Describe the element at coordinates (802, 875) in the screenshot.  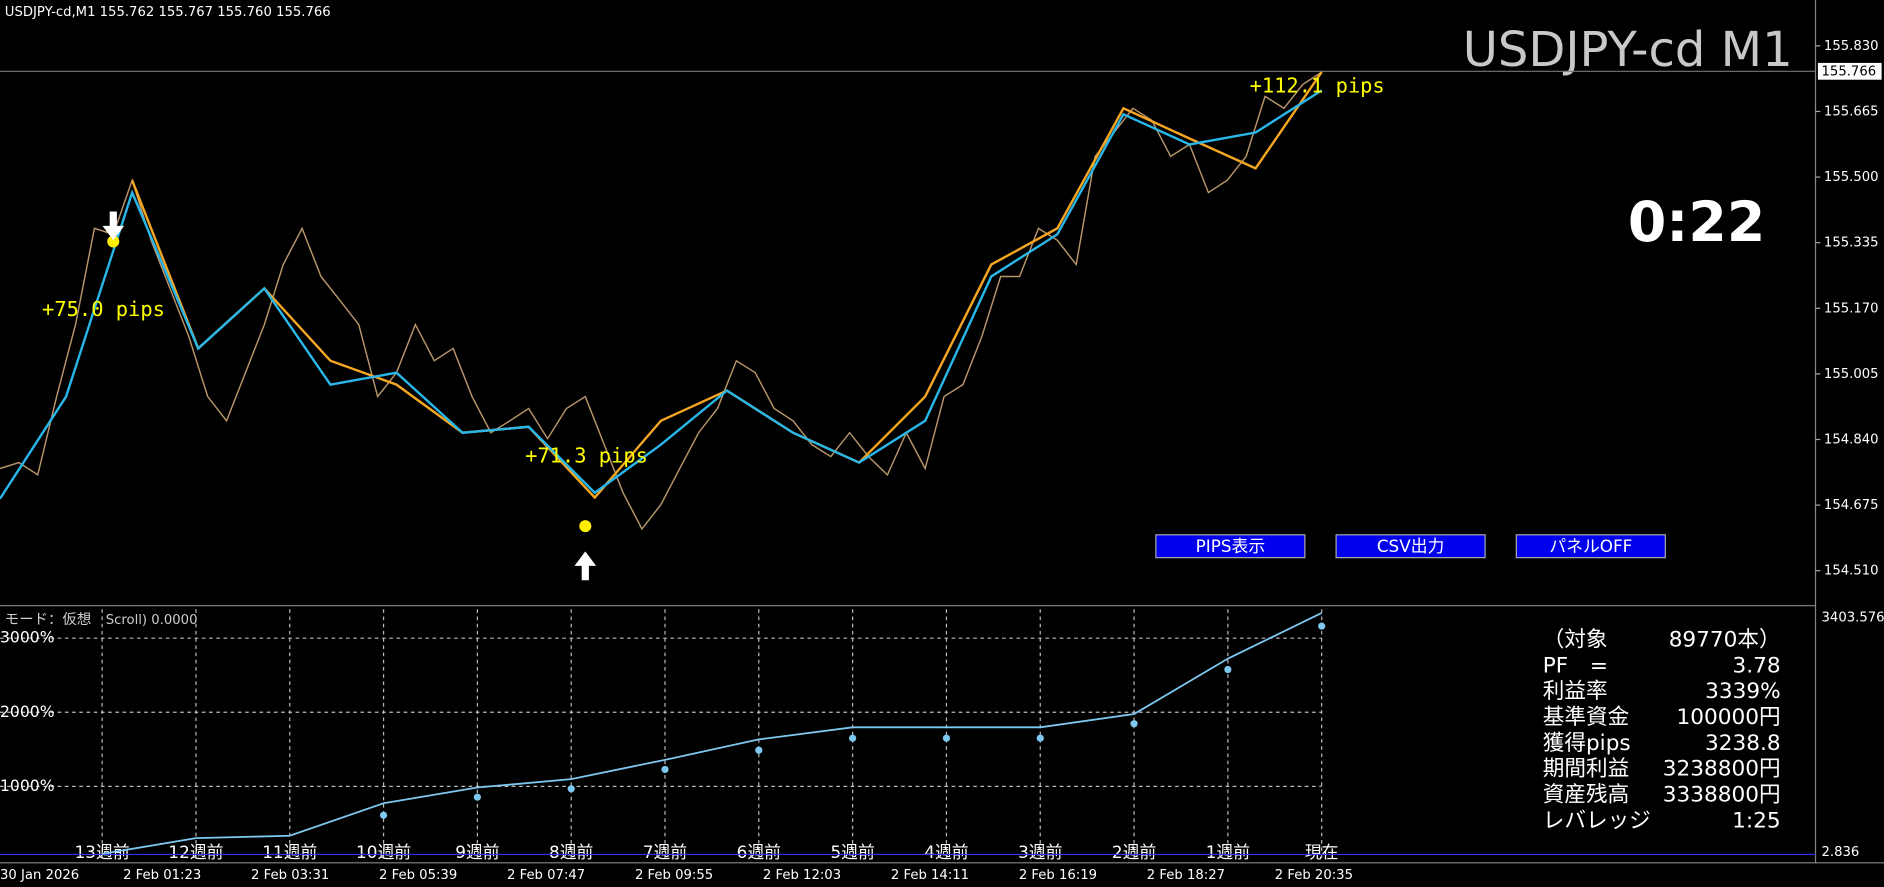
I see `time-label: 2 Feb 12:03` at that location.